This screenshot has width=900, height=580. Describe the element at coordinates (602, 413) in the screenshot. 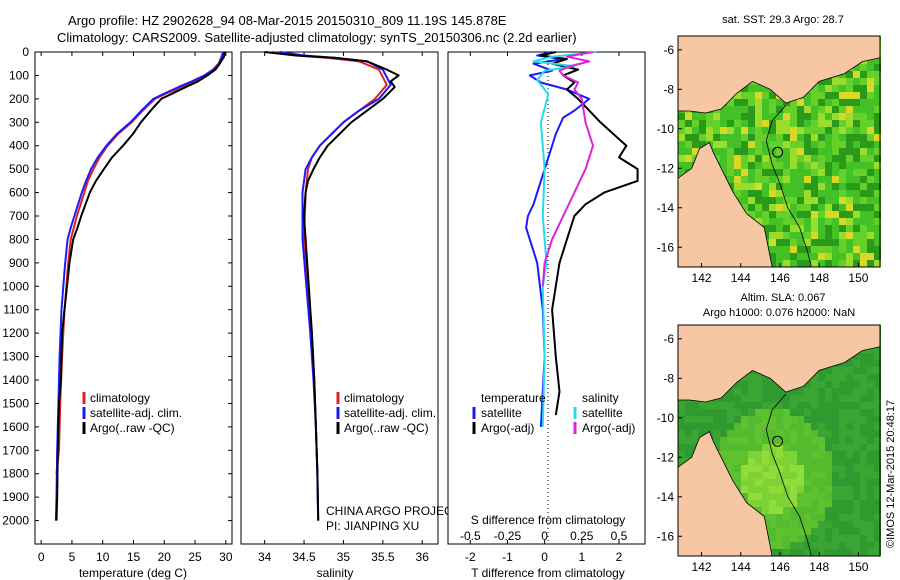

I see `legend-s-satellite-label: satellite` at that location.